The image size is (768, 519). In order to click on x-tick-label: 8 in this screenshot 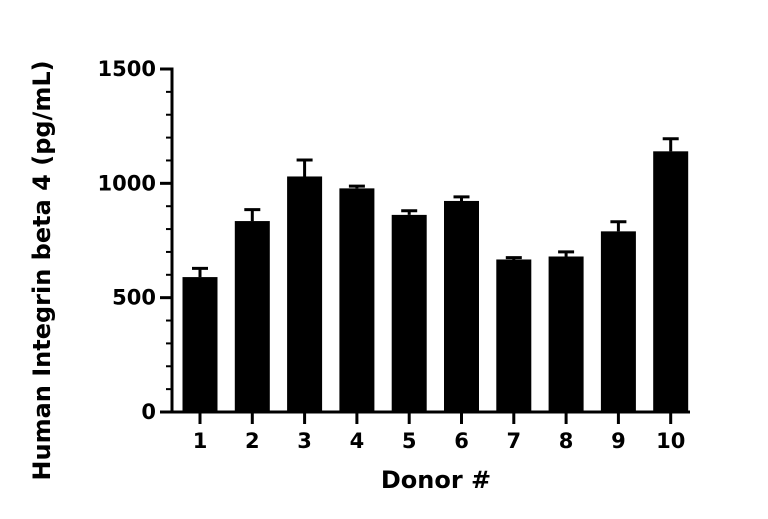, I will do `click(566, 441)`.